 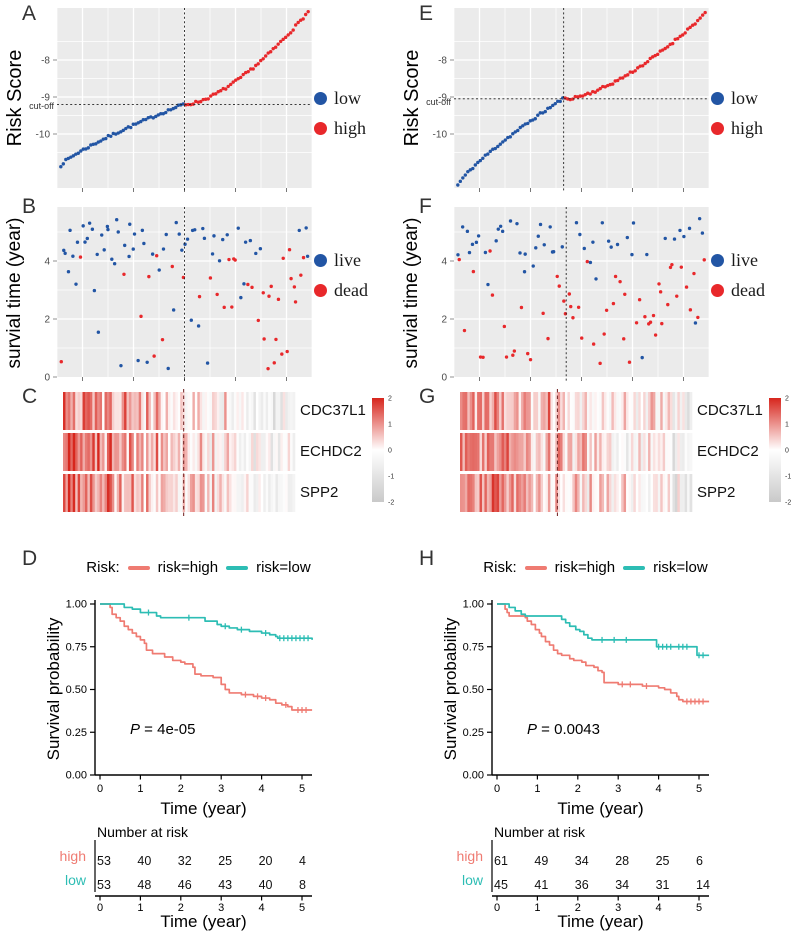 What do you see at coordinates (228, 452) in the screenshot?
I see `heatmap-C: 2 1 0 -1 -2` at bounding box center [228, 452].